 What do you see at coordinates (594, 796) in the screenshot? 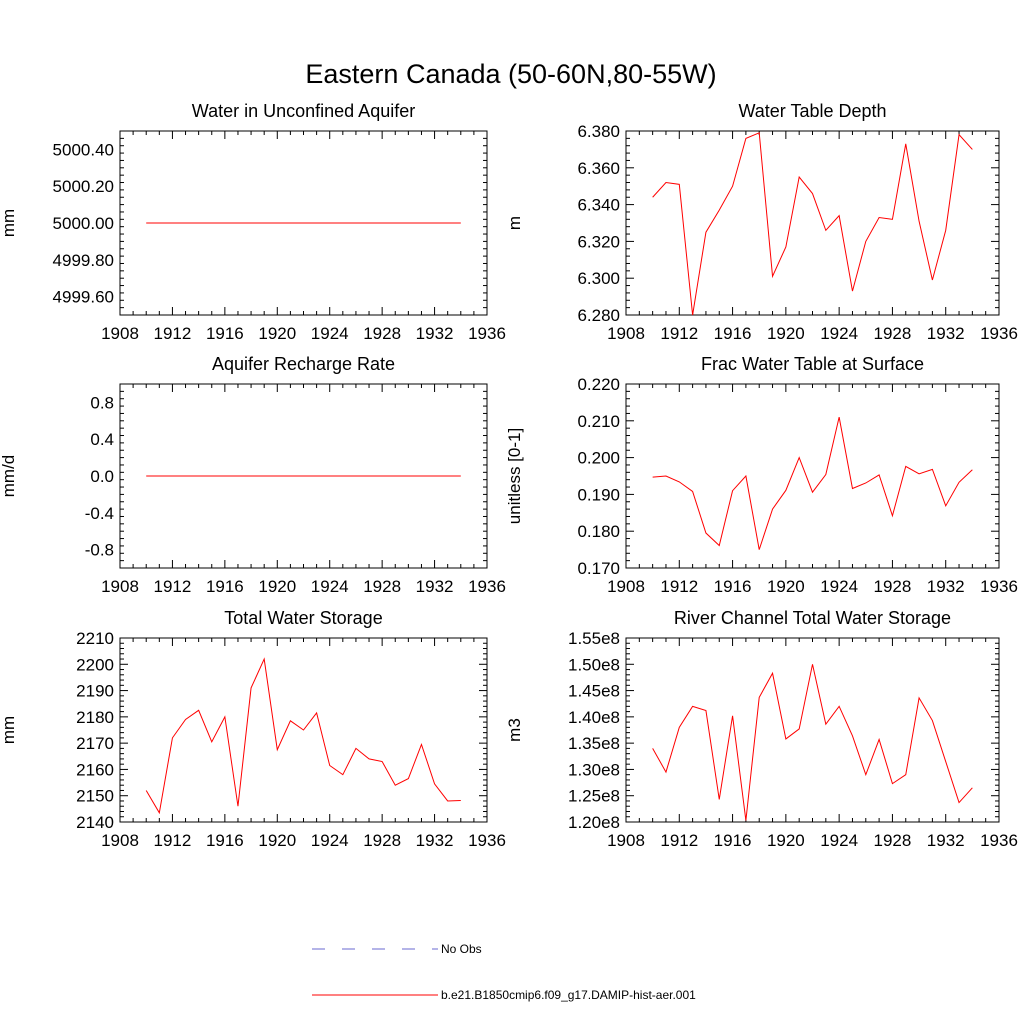
I see `y-tick-label: 1.25e8` at bounding box center [594, 796].